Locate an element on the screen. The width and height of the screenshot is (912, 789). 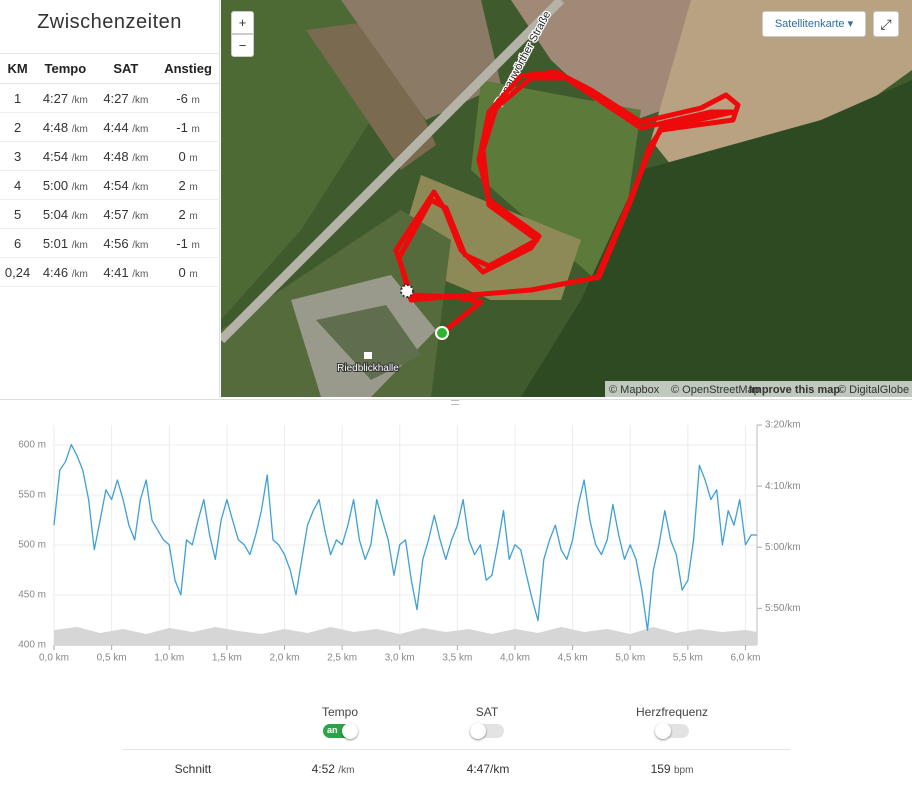
attribution: © DigitalGlobe is located at coordinates (873, 390).